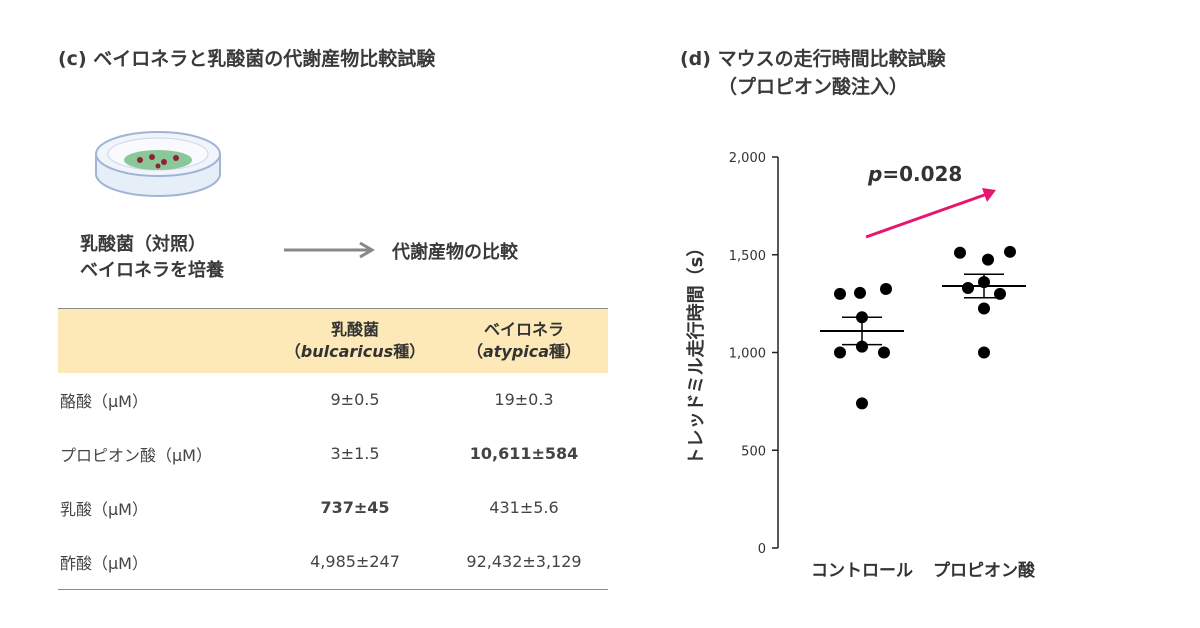  What do you see at coordinates (158, 164) in the screenshot?
I see `petri-dish-icon` at bounding box center [158, 164].